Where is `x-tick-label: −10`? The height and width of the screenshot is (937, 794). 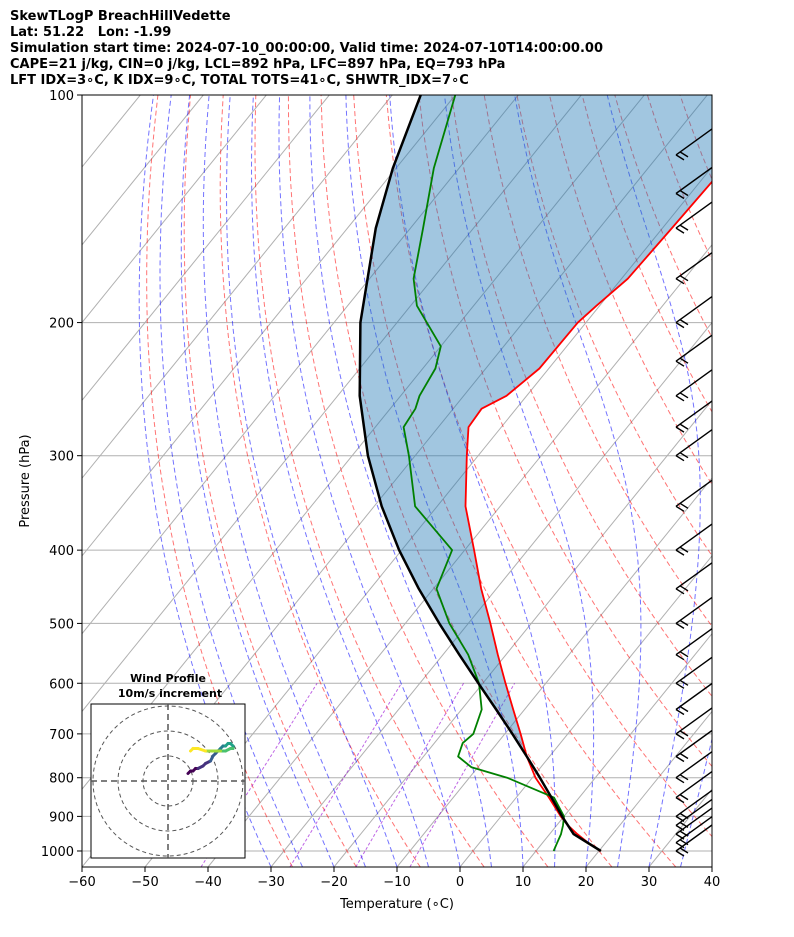 x-tick-label: −10 is located at coordinates (396, 882).